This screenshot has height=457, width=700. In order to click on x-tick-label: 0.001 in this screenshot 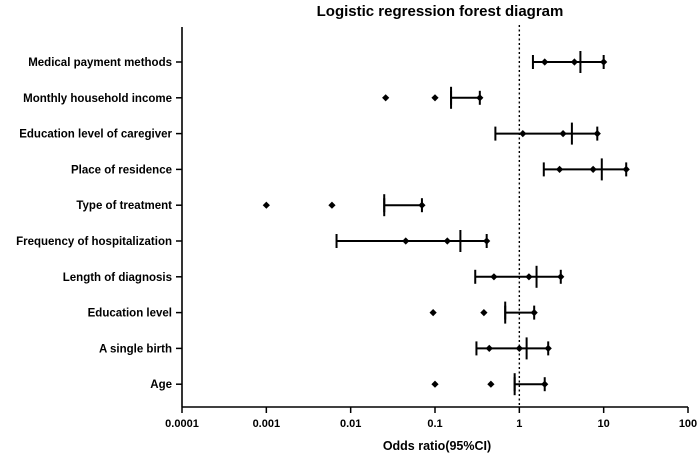, I will do `click(267, 424)`.